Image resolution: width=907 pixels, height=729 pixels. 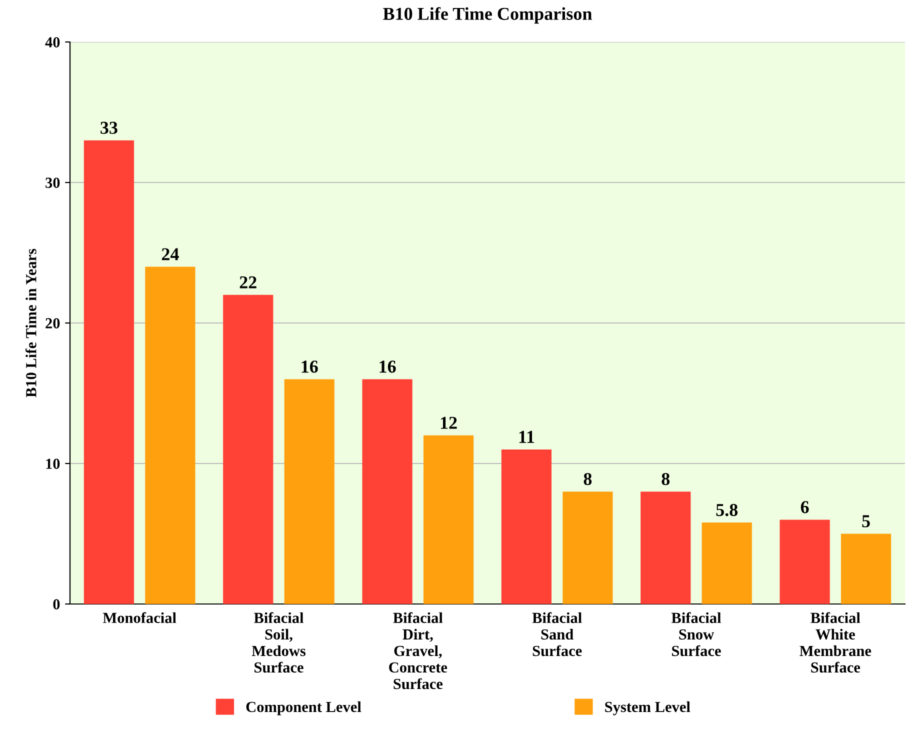 I want to click on x-tick-label: Bifacial Dirt, Gravel, Concrete Surface, so click(x=418, y=651).